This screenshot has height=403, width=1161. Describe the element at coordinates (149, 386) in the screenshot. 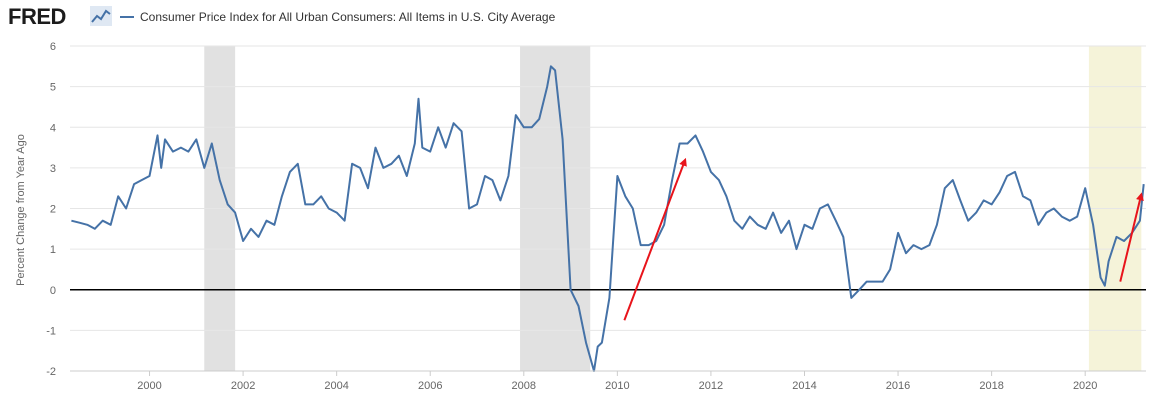

I see `x-tick-label: 2000` at that location.